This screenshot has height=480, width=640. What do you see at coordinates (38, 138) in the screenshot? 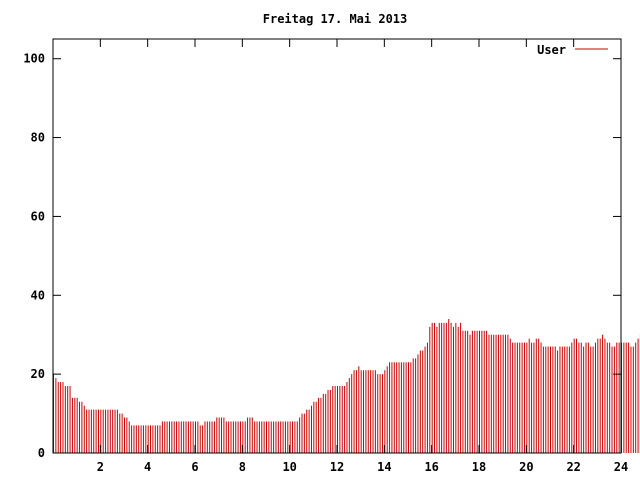
I see `y-tick-label: 80` at bounding box center [38, 138].